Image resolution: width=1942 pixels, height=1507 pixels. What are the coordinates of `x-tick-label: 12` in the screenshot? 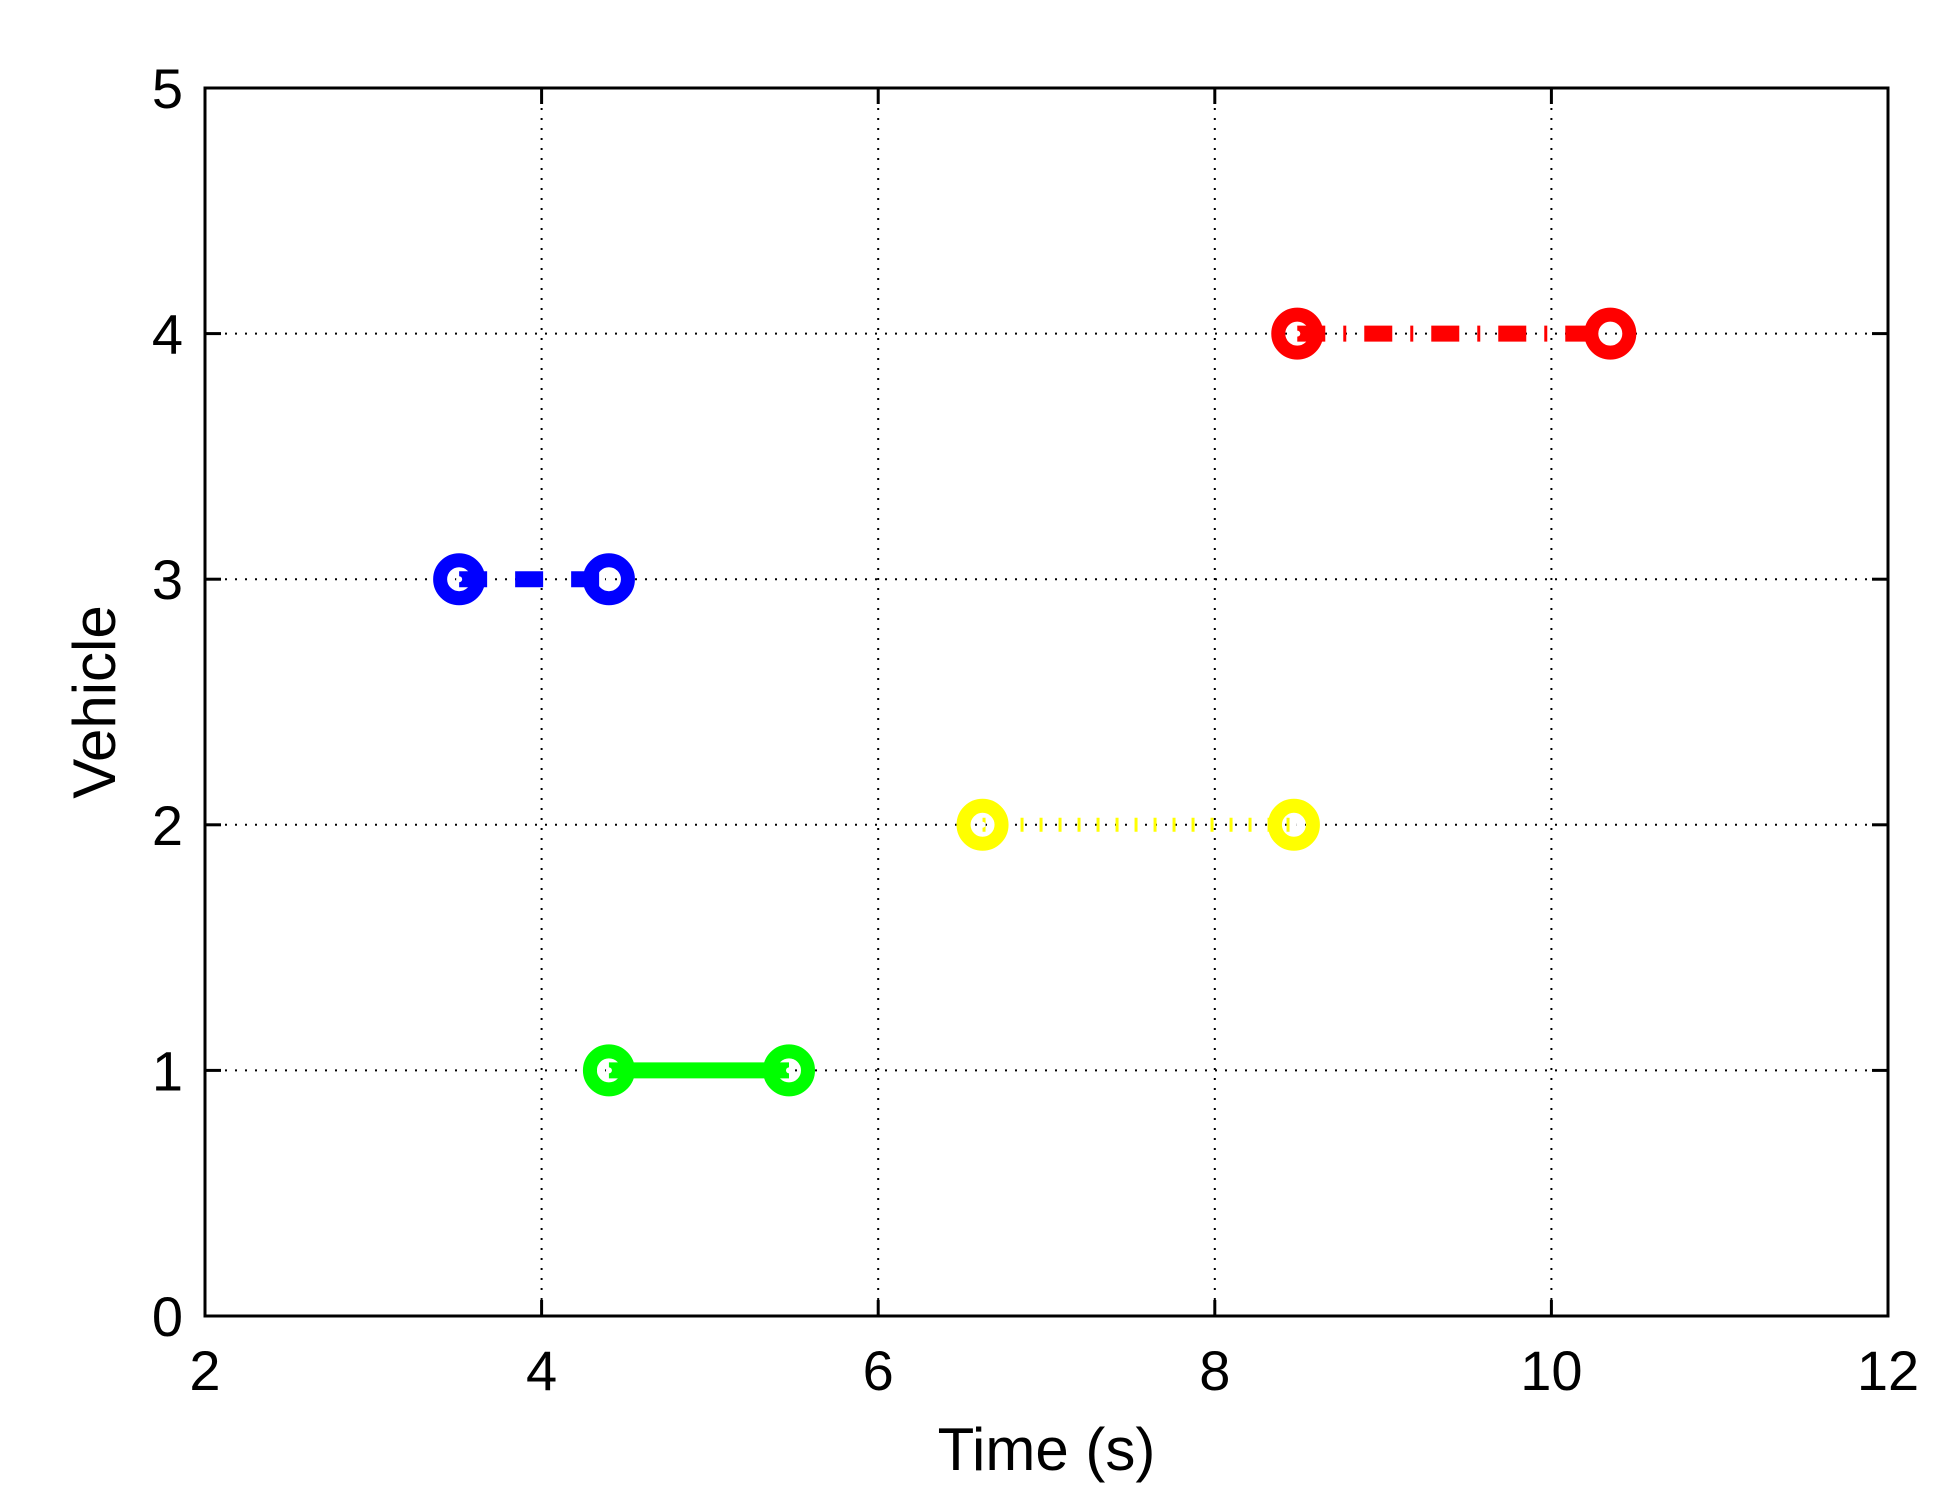 It's located at (1888, 1370).